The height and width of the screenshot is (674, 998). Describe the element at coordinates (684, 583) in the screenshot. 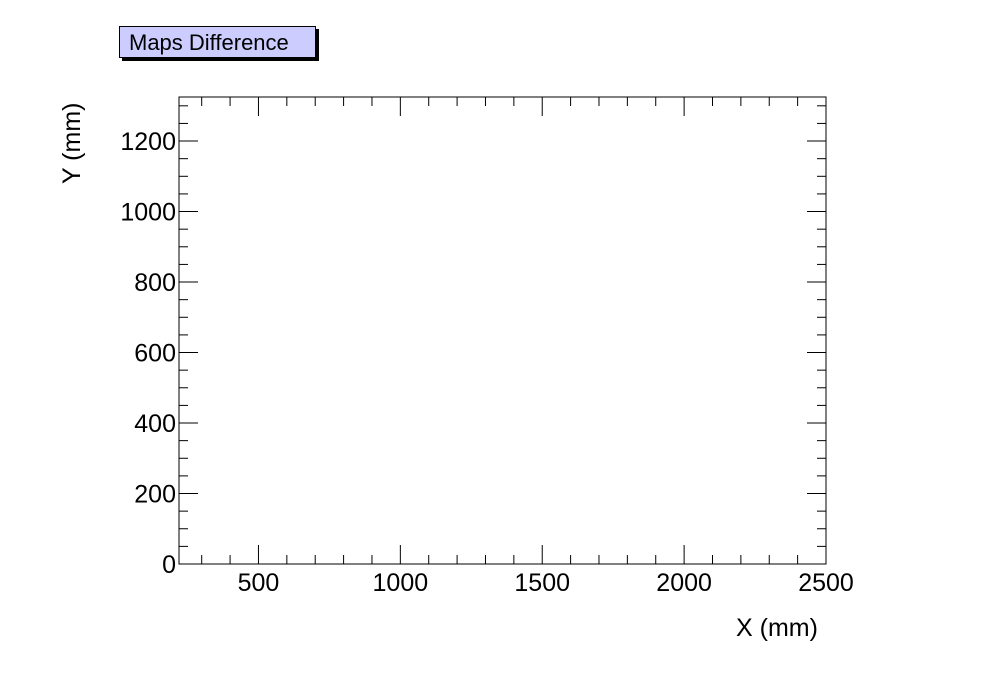

I see `x-tick-label: 2000` at that location.